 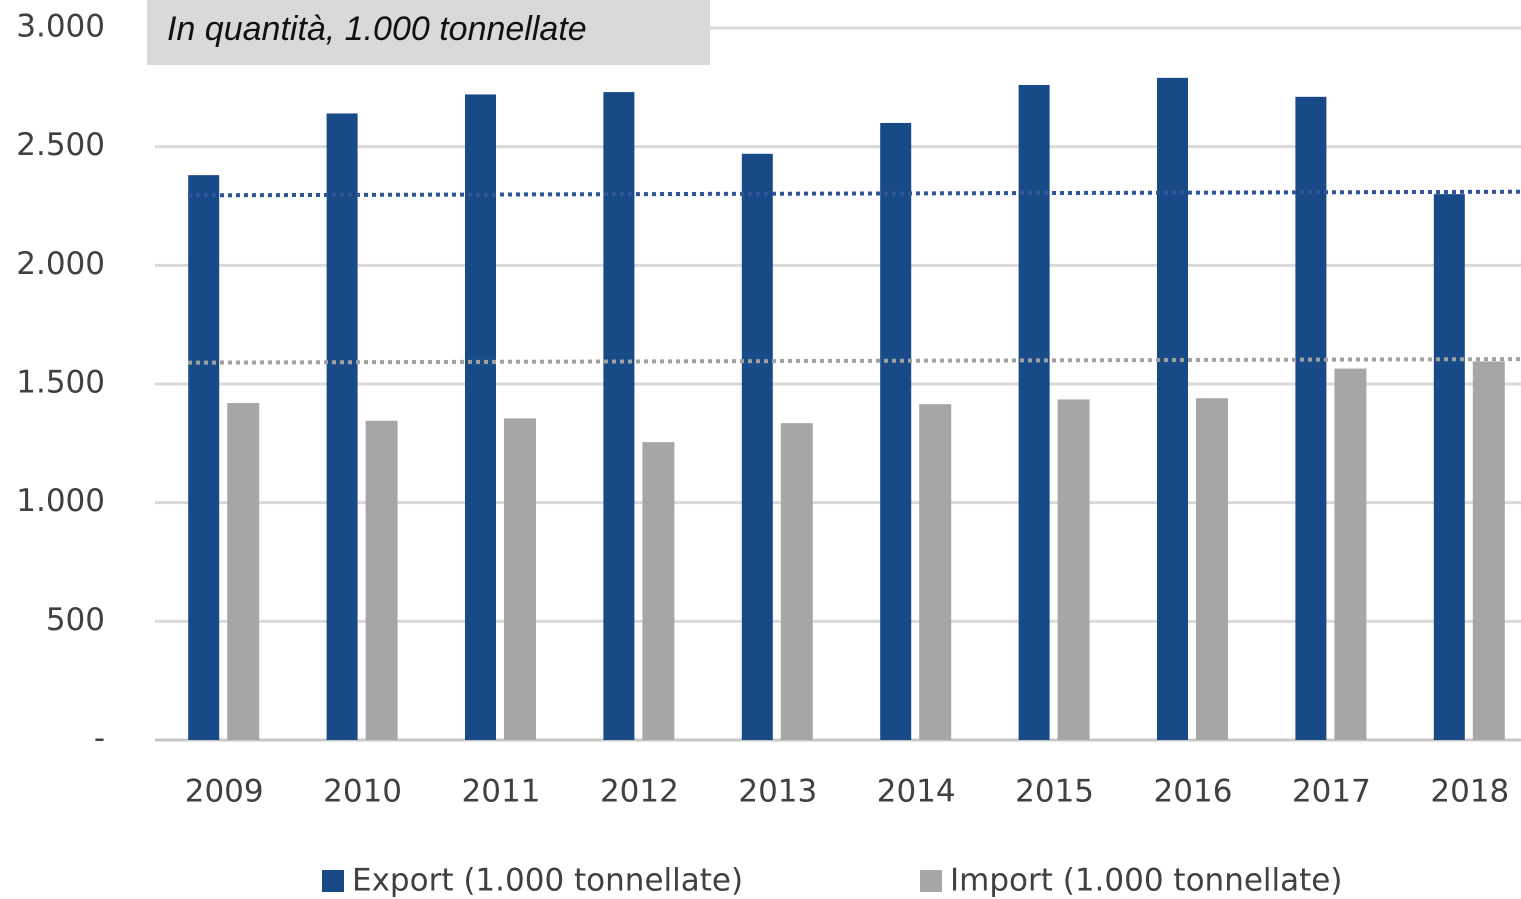 What do you see at coordinates (1054, 792) in the screenshot?
I see `x-tick-label: 2015` at bounding box center [1054, 792].